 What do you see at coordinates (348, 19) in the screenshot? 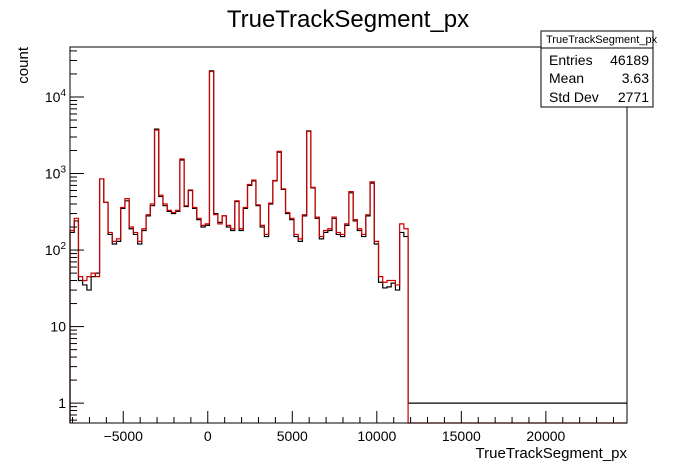
I see `chart-title: TrueTrackSegment_px` at bounding box center [348, 19].